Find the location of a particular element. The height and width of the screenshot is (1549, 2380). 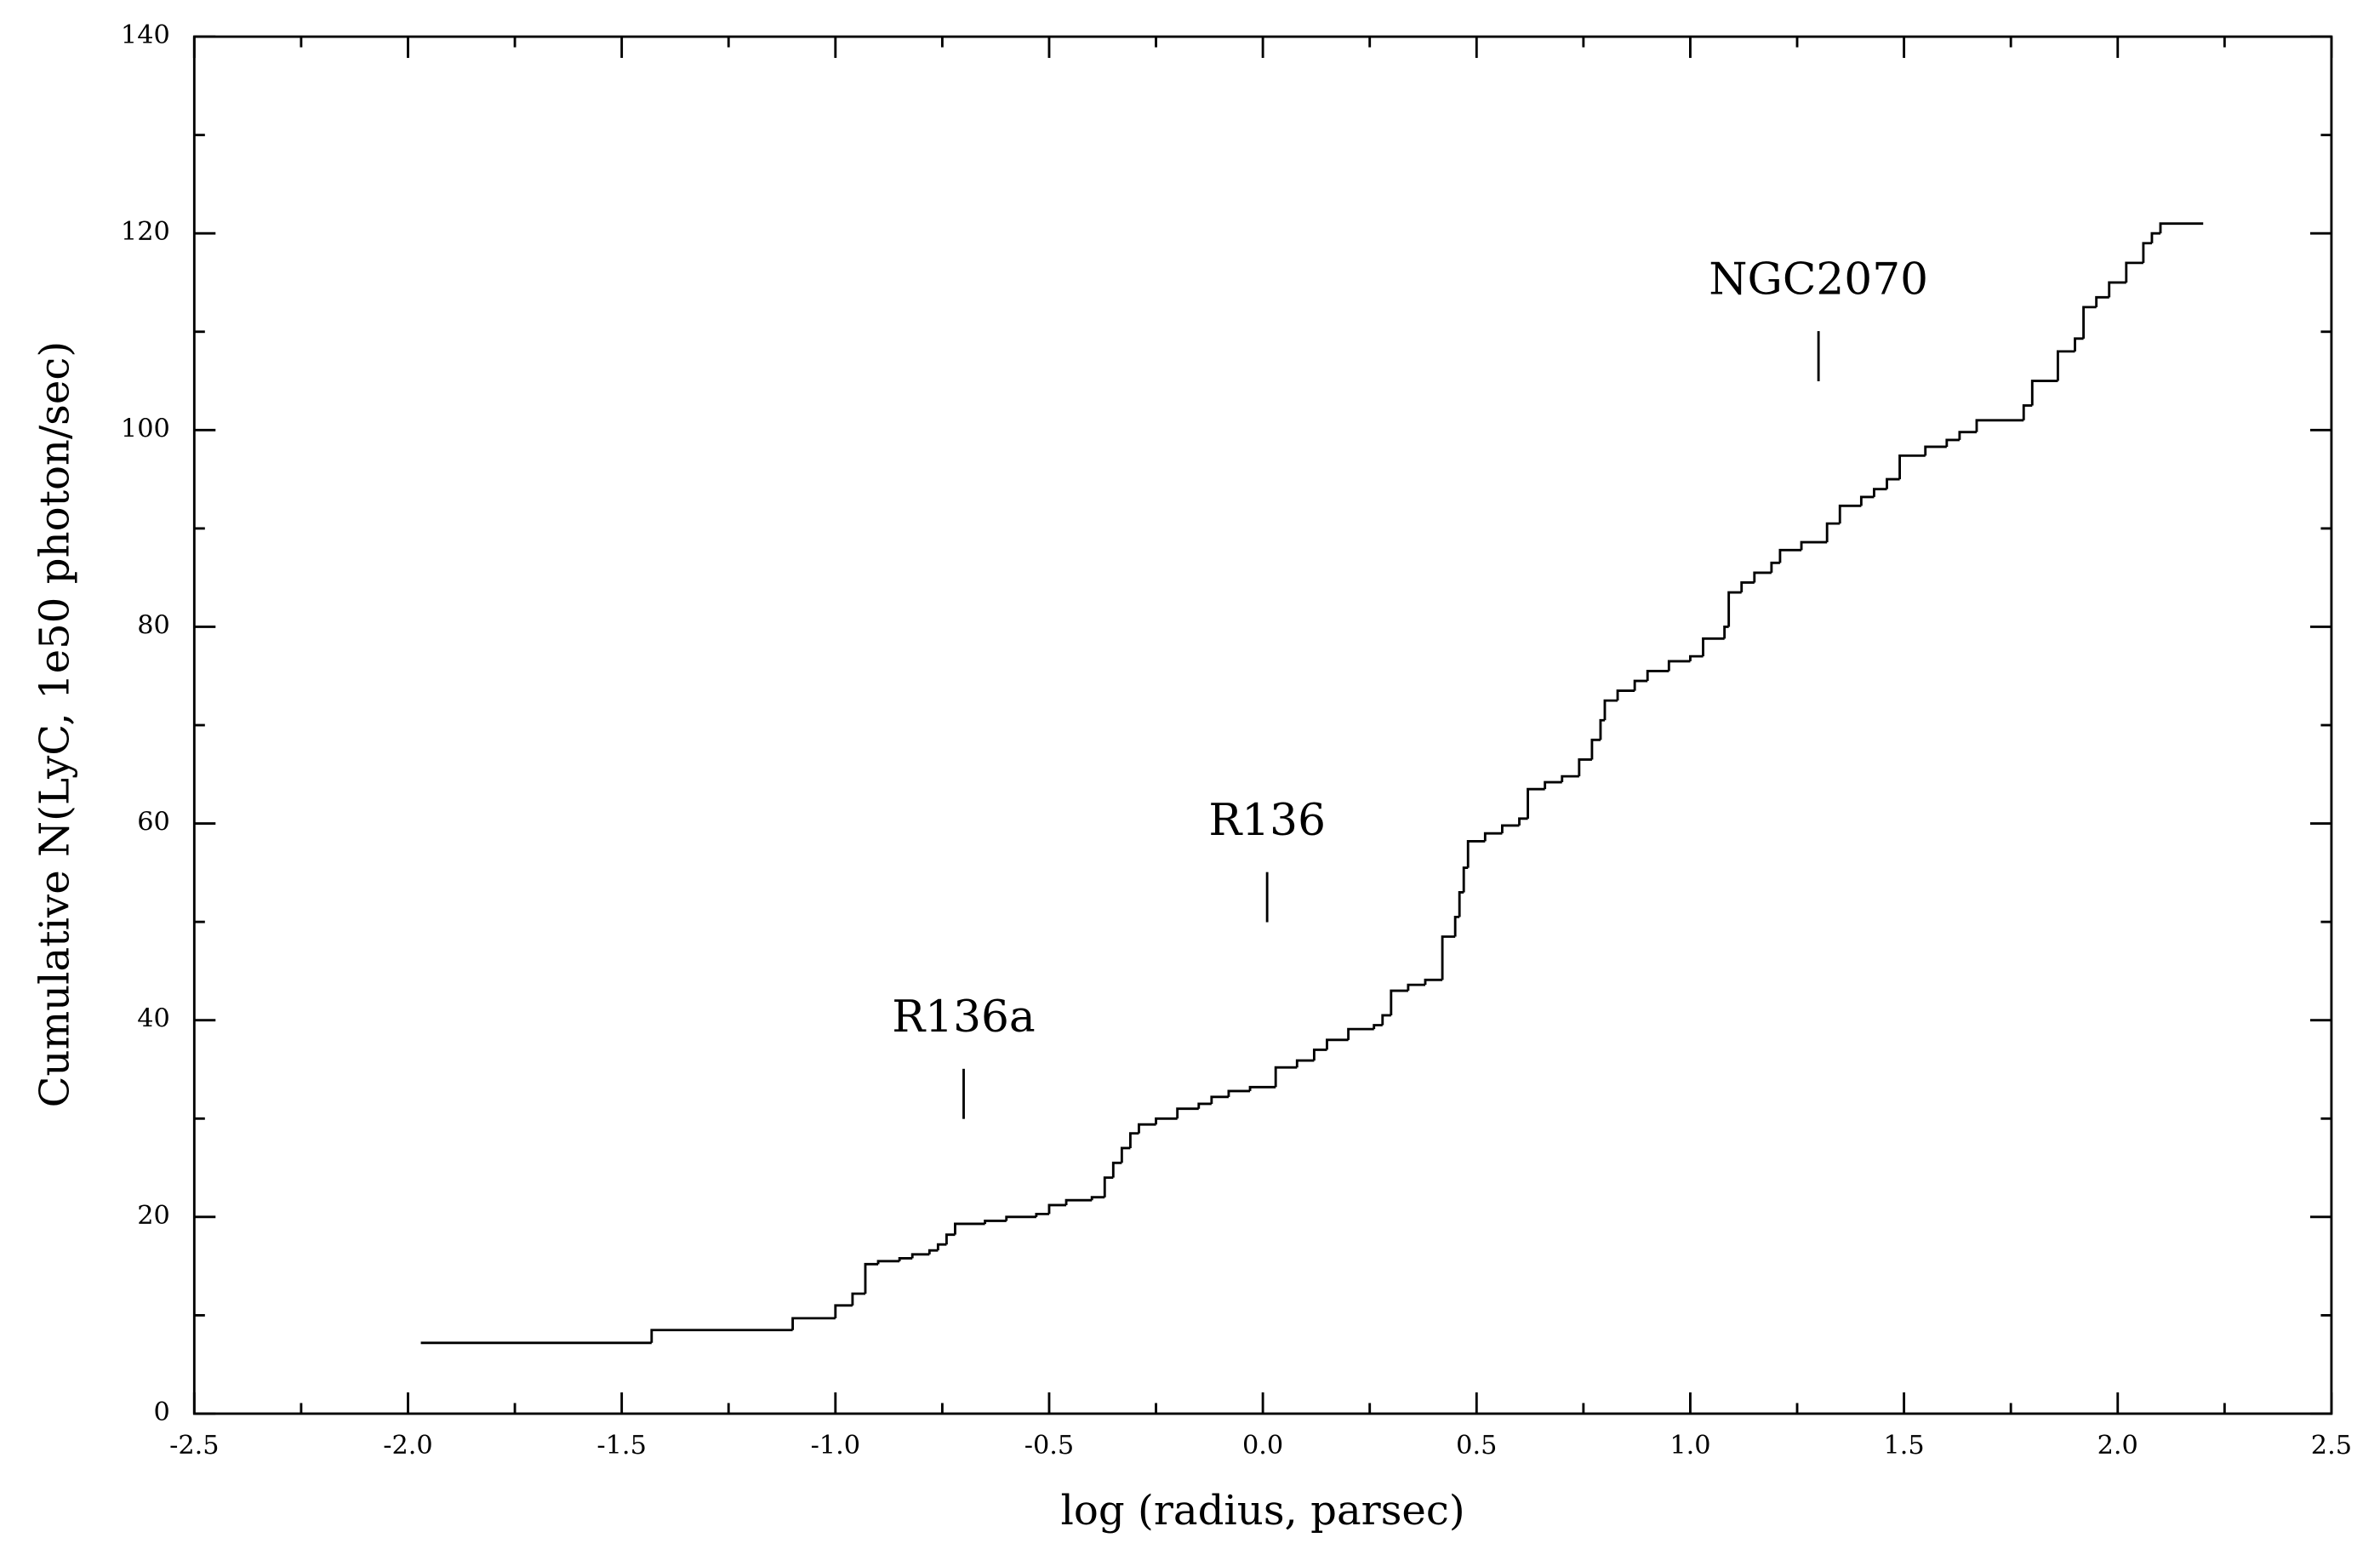

x-tick-label: -2.5 is located at coordinates (194, 1445).